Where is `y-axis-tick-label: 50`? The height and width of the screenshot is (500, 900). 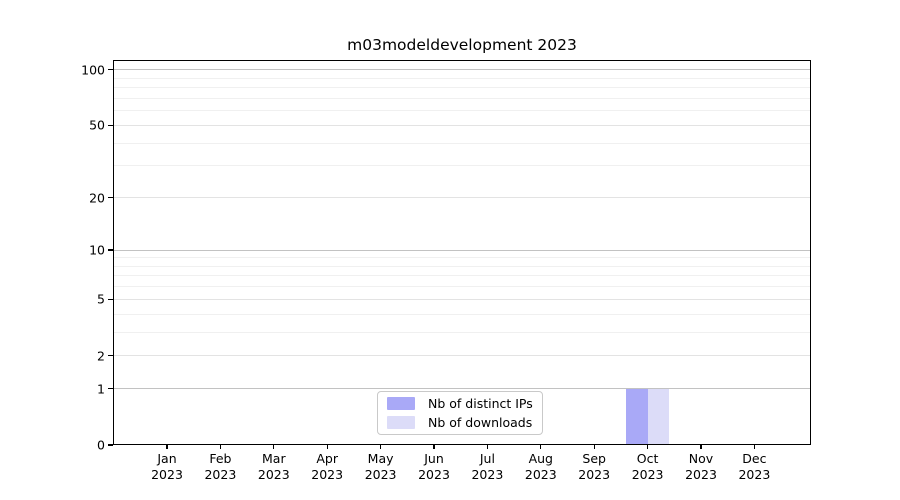 y-axis-tick-label: 50 is located at coordinates (97, 125).